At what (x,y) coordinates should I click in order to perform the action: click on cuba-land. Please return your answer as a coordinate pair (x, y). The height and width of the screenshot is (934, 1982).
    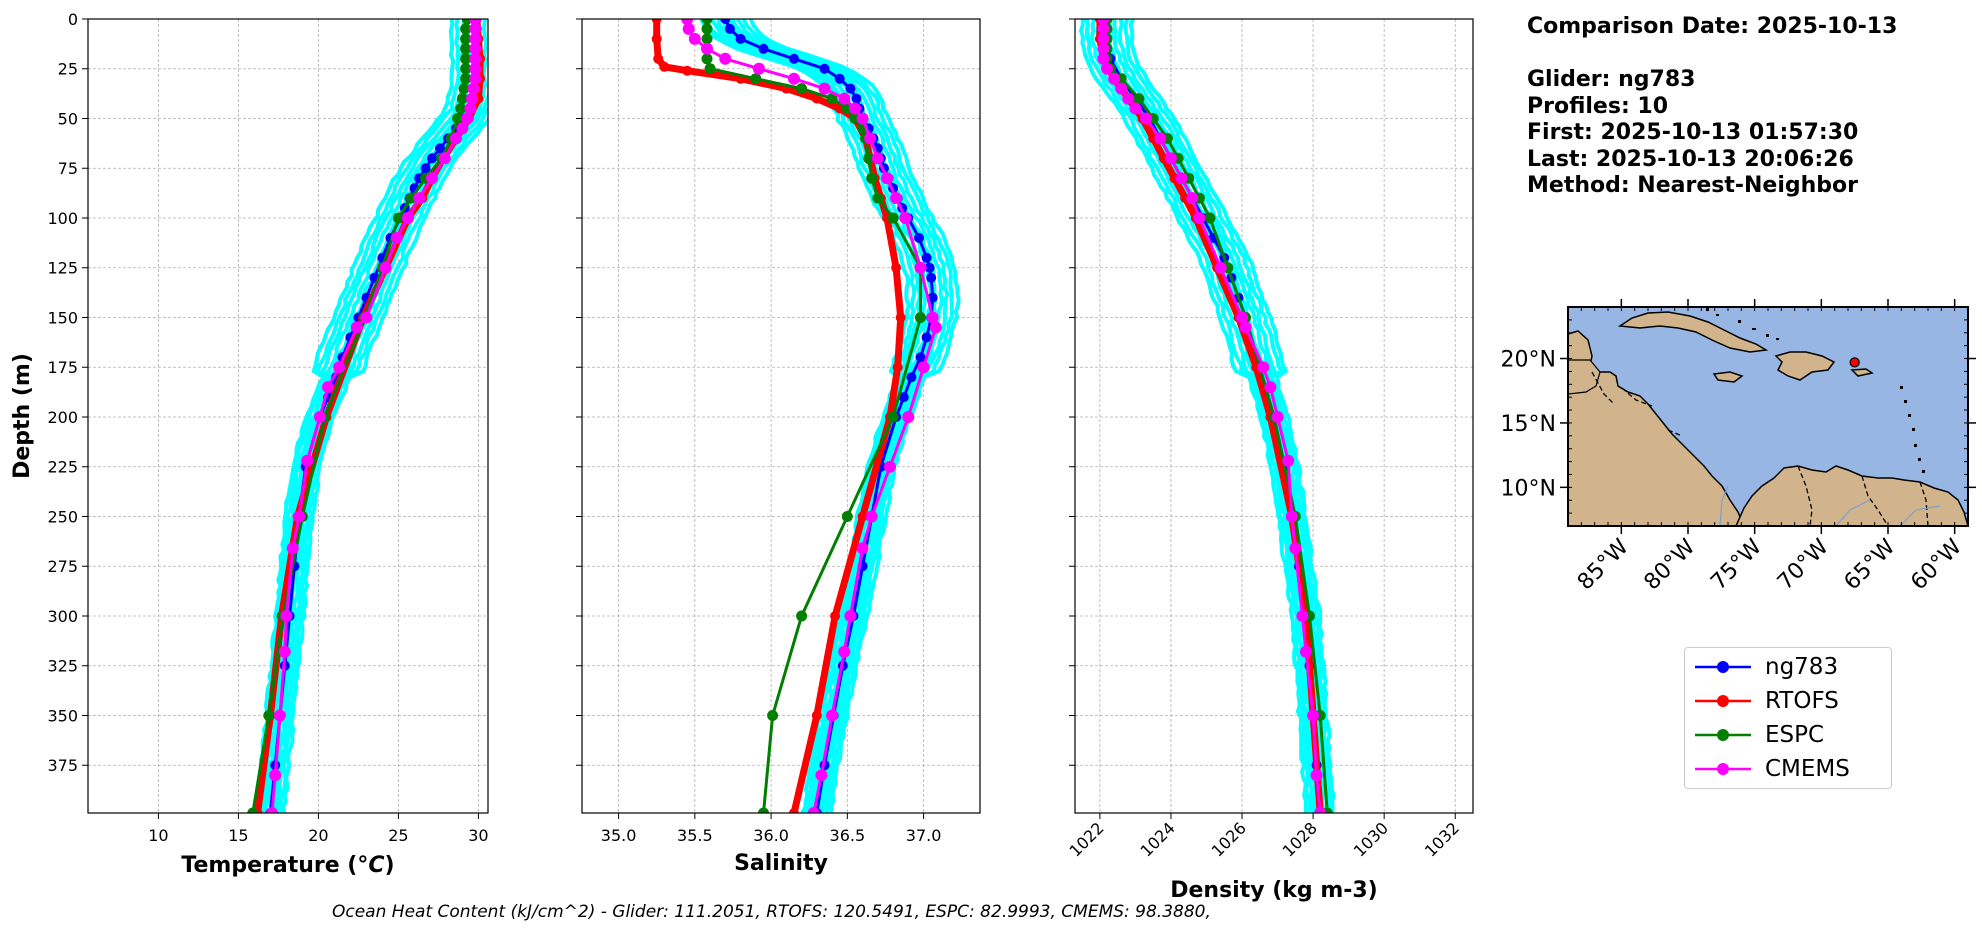
    Looking at the image, I should click on (1693, 332).